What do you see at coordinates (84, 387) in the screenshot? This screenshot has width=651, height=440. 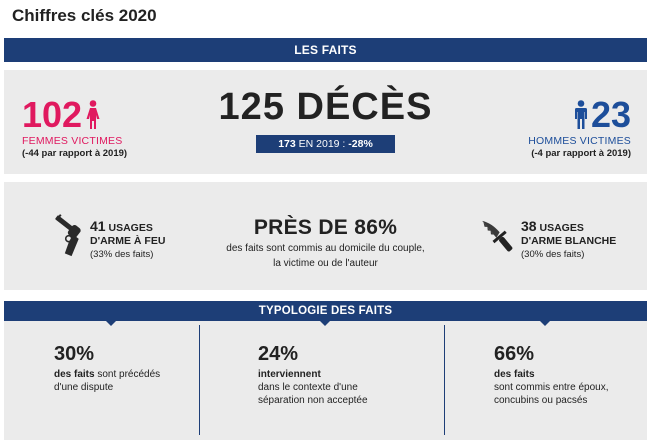 I see `typology-line2: d'une dispute` at bounding box center [84, 387].